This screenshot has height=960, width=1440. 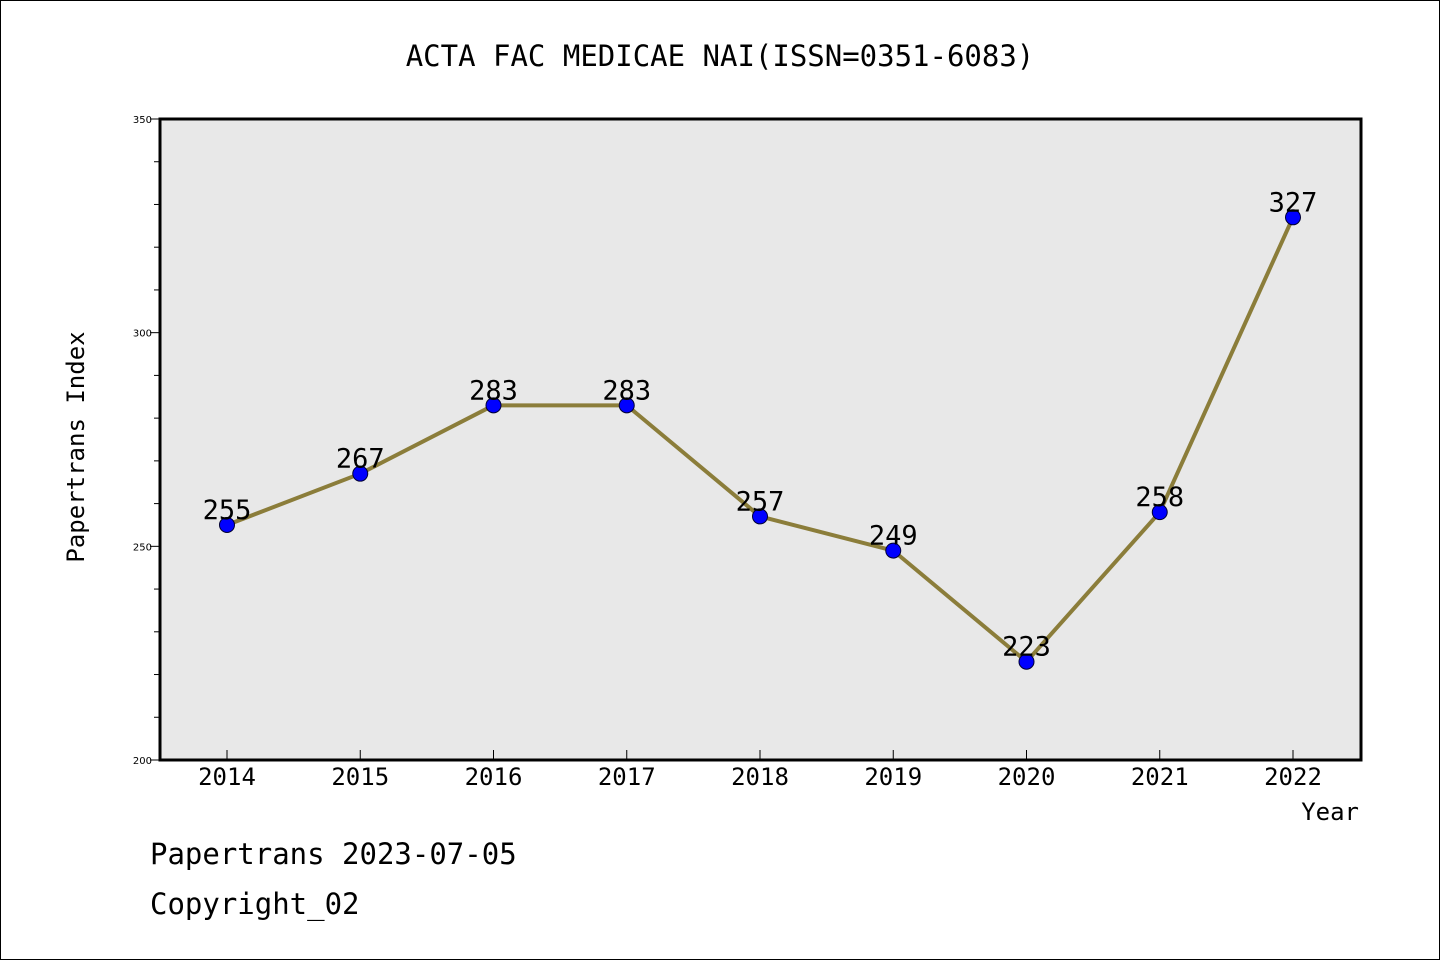 I want to click on footer-copyright: Copyright_02, so click(x=255, y=904).